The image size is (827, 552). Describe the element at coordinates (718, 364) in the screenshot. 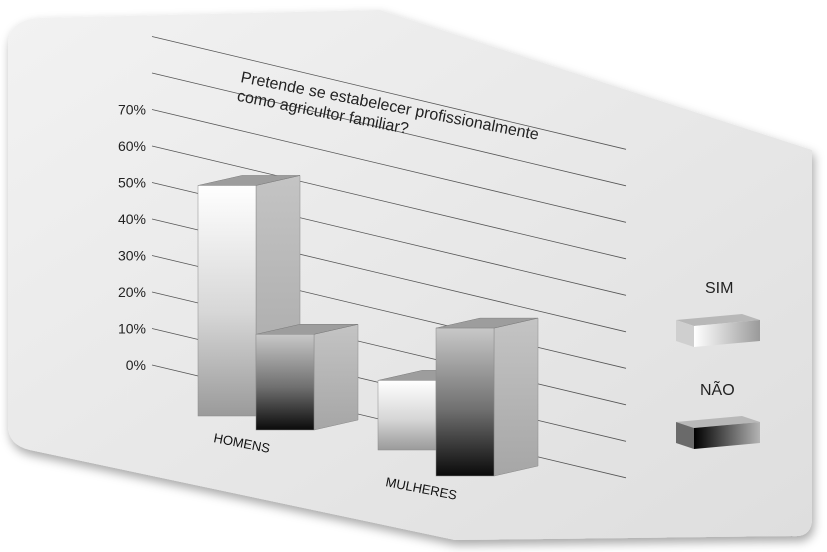

I see `legend: SIM NÃO` at that location.